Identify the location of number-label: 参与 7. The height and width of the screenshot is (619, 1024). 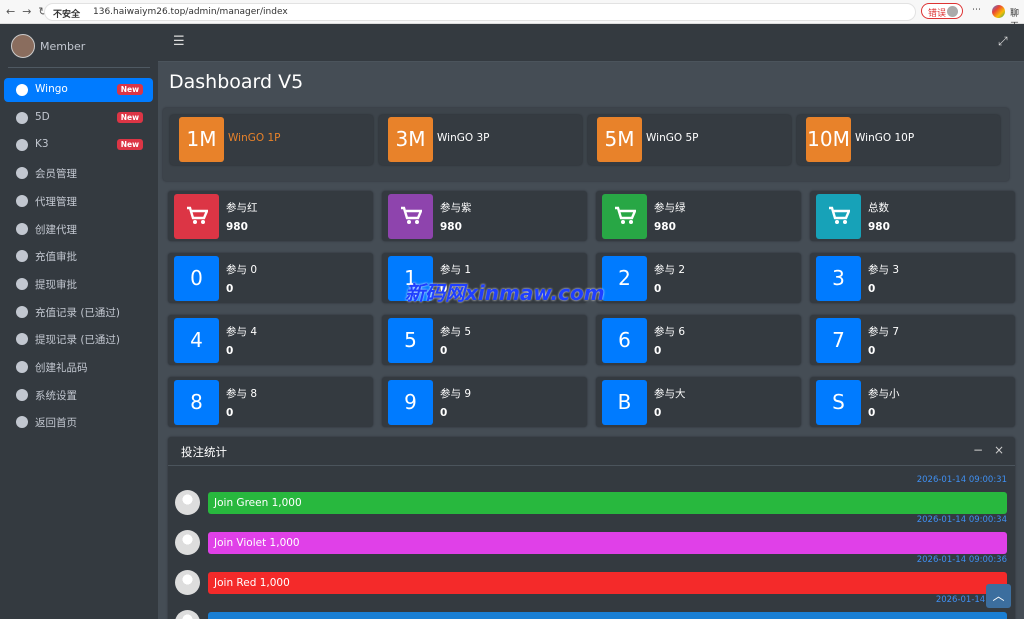
(884, 332).